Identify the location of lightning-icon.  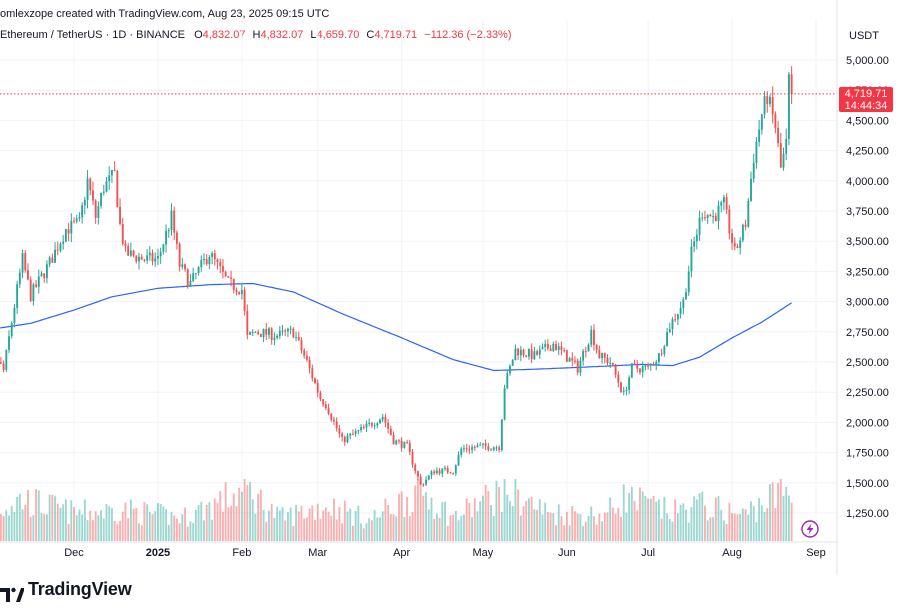
(810, 529).